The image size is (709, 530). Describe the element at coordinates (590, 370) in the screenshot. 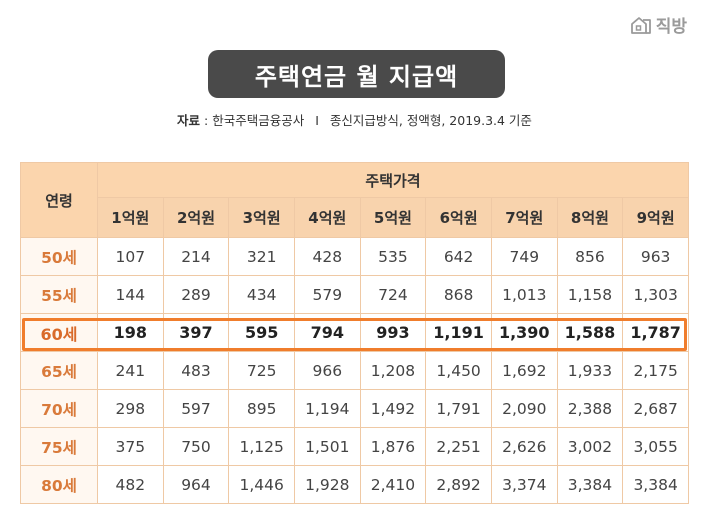

I see `amount-cell: 1,933` at that location.